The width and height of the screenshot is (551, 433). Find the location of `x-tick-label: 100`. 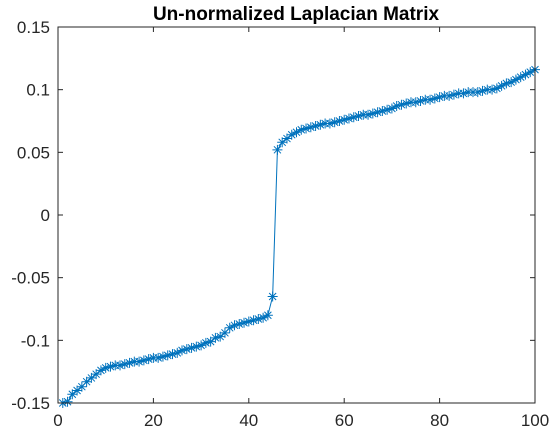

x-tick-label: 100 is located at coordinates (535, 420).